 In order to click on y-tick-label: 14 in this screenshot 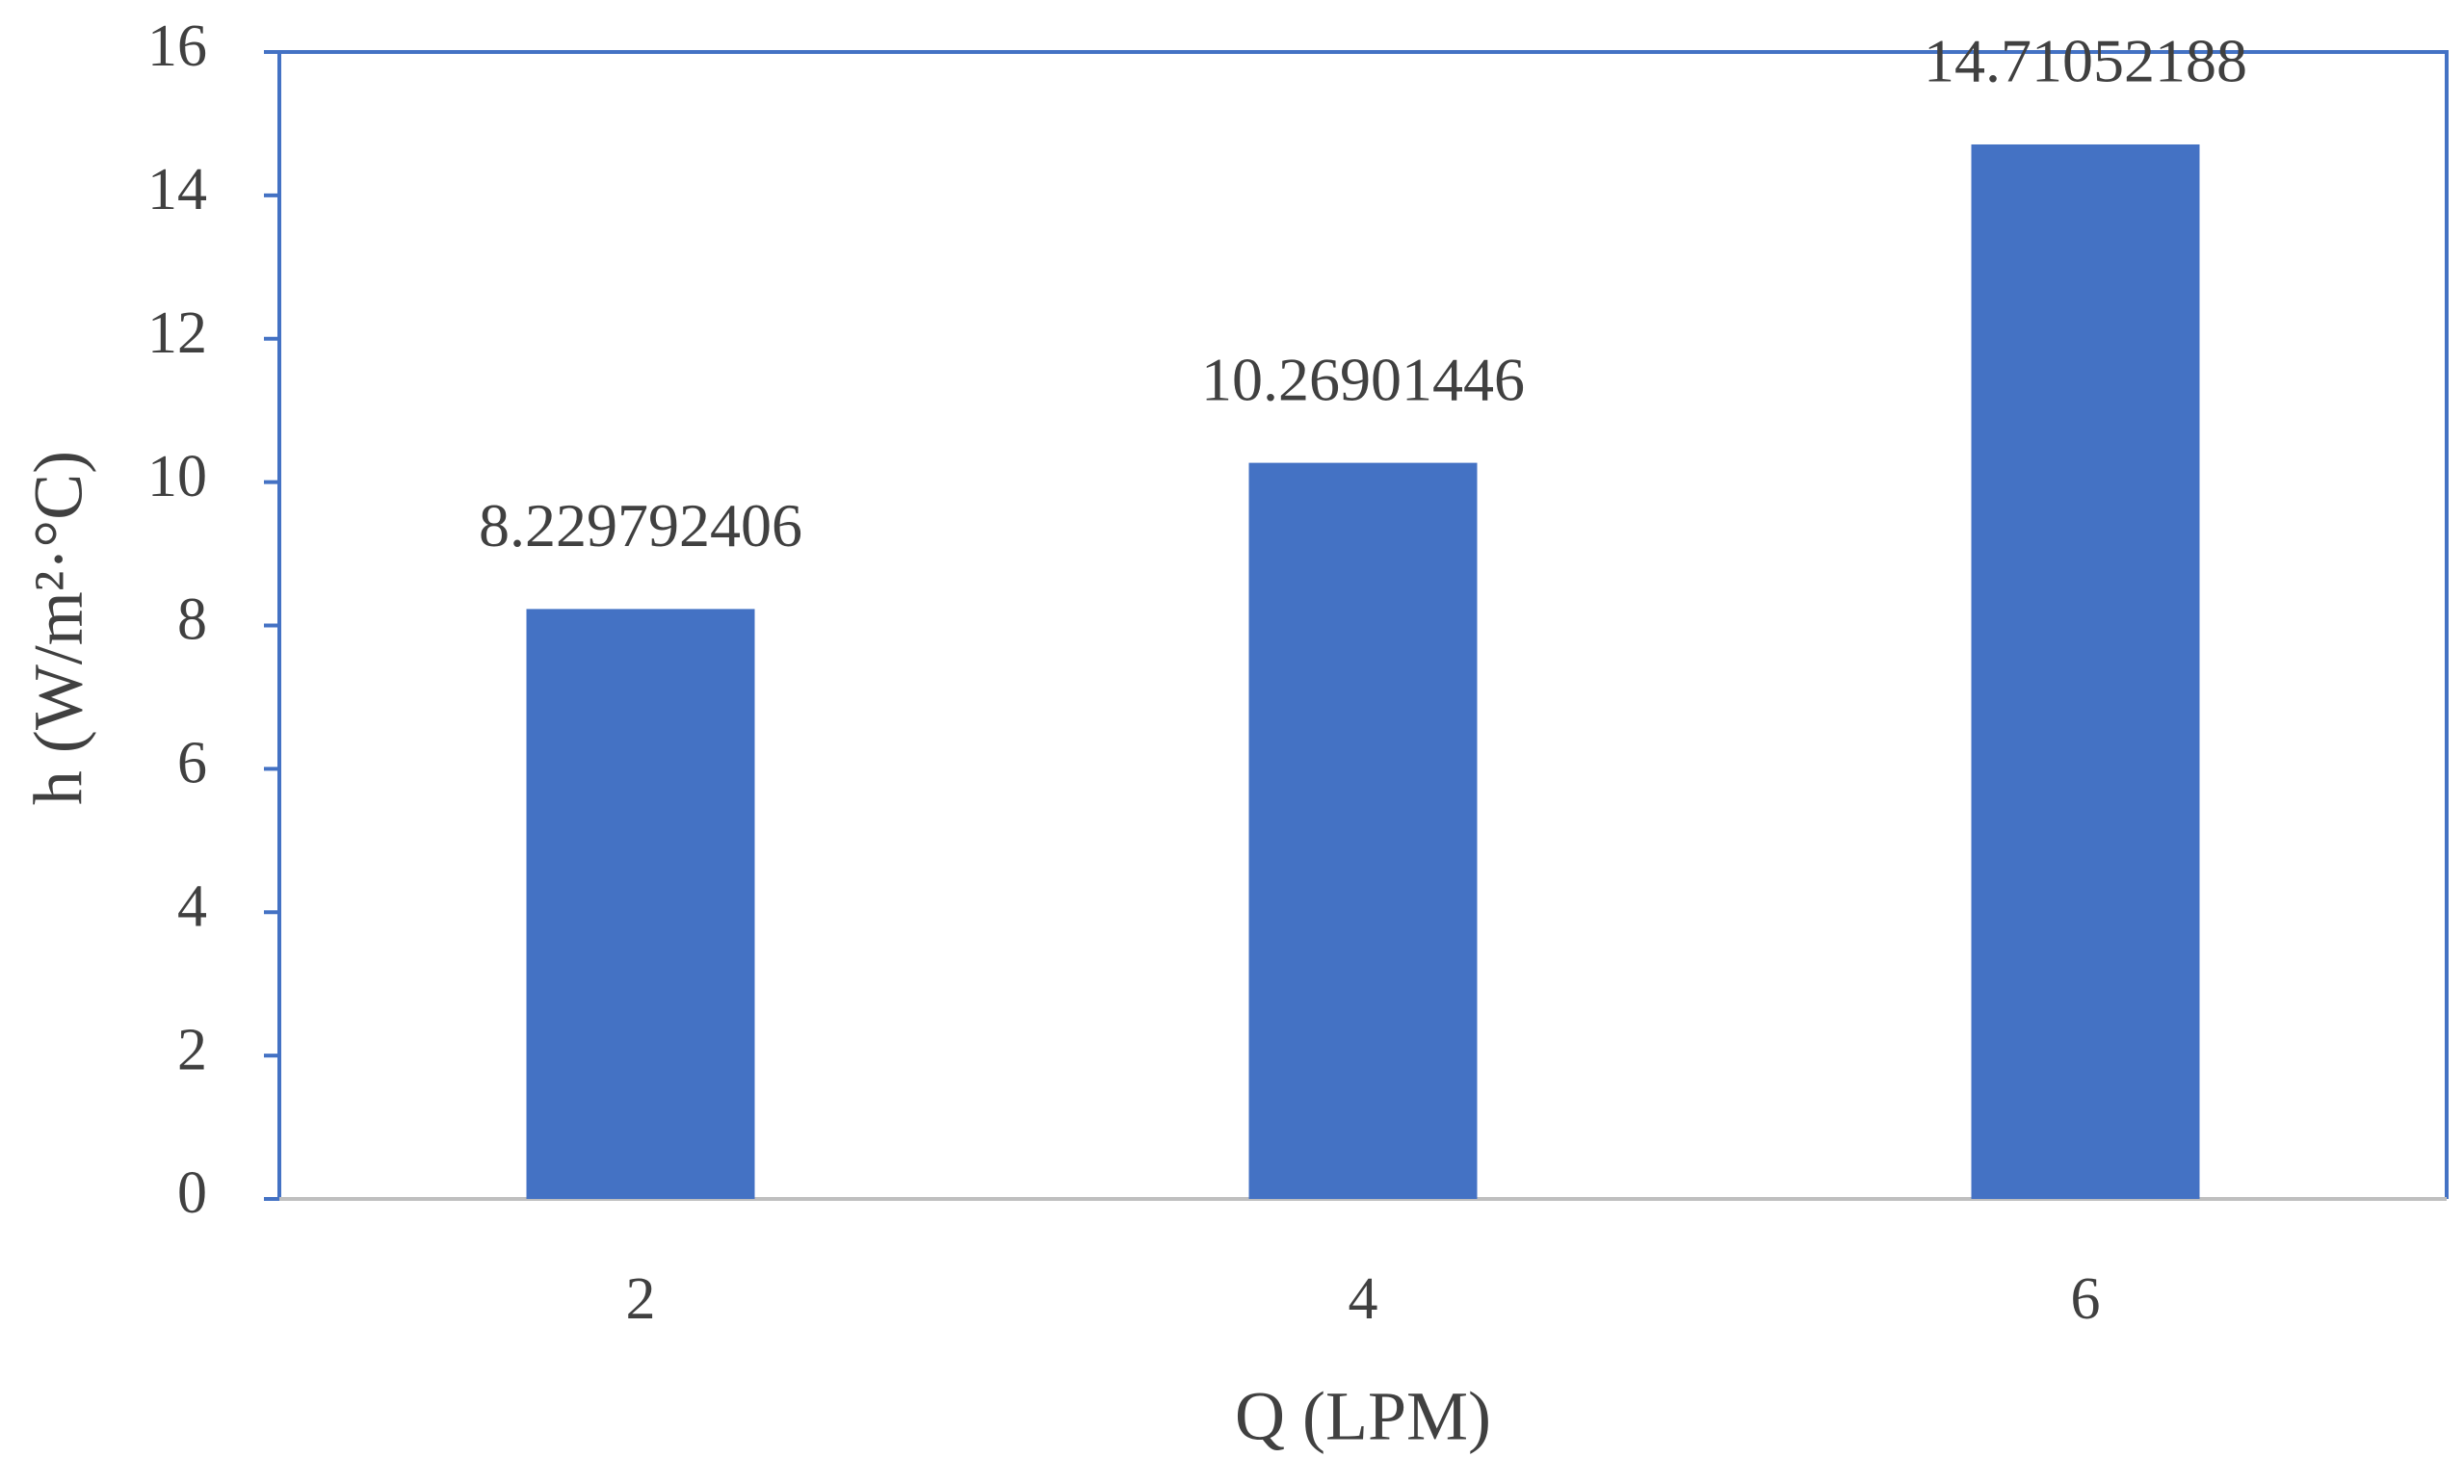, I will do `click(177, 189)`.